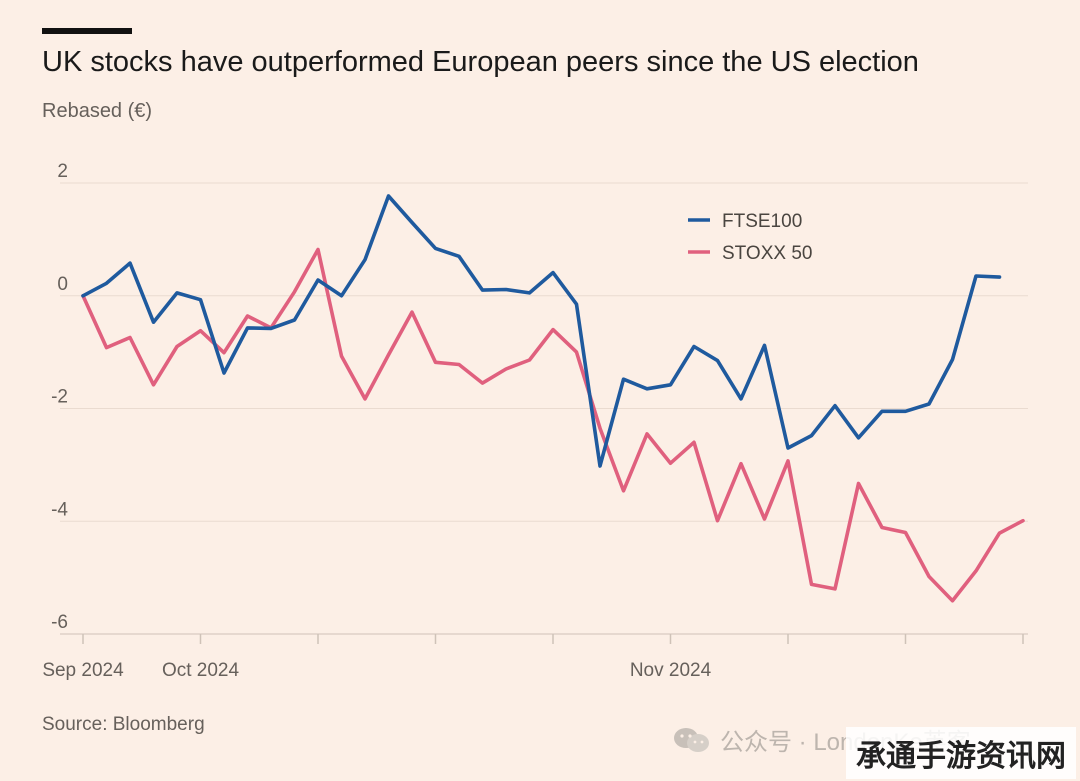  I want to click on chart-subtitle: Rebased (€), so click(97, 111).